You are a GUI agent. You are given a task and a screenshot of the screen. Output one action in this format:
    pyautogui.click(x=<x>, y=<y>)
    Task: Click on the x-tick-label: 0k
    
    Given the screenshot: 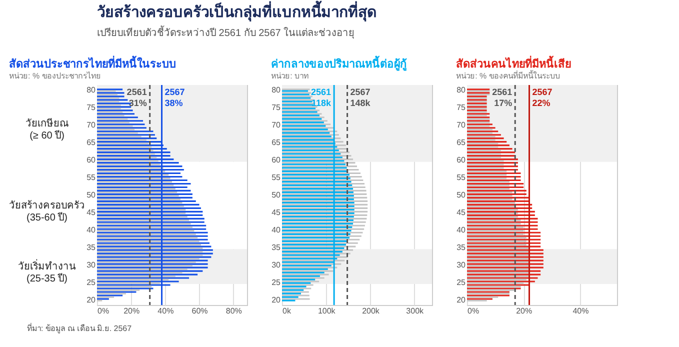 What is the action you would take?
    pyautogui.click(x=287, y=311)
    